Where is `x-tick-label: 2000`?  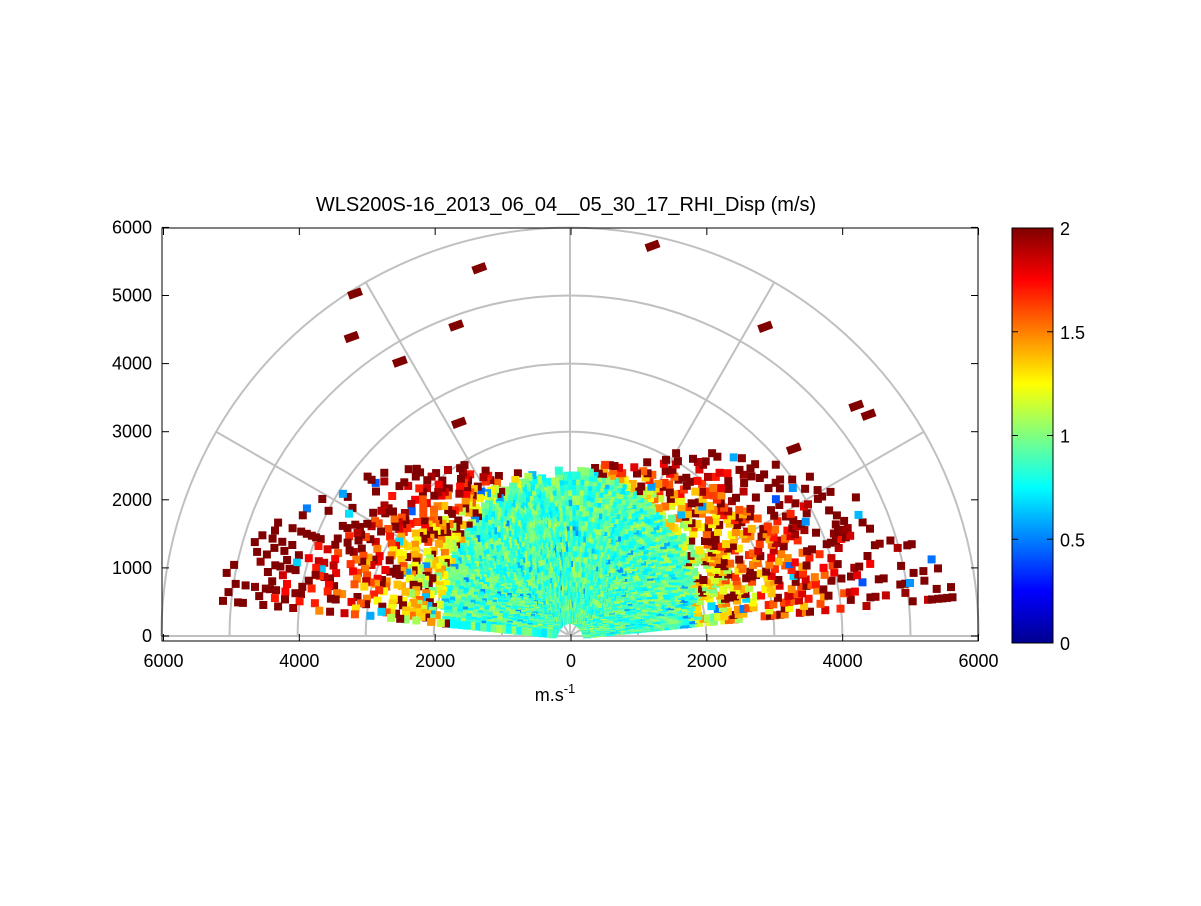 x-tick-label: 2000 is located at coordinates (707, 661).